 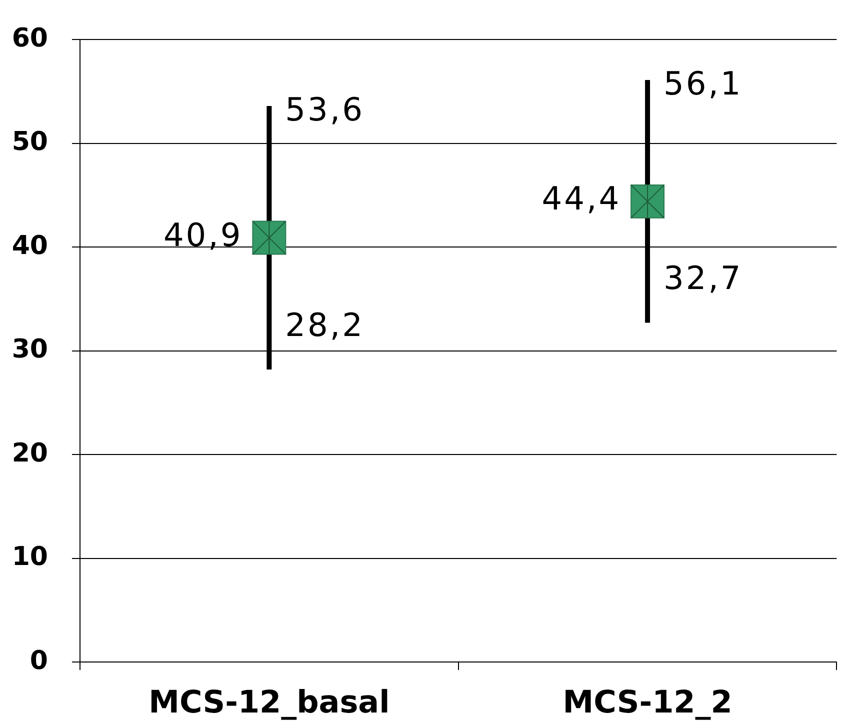 I want to click on data-label: 40,9, so click(x=203, y=235).